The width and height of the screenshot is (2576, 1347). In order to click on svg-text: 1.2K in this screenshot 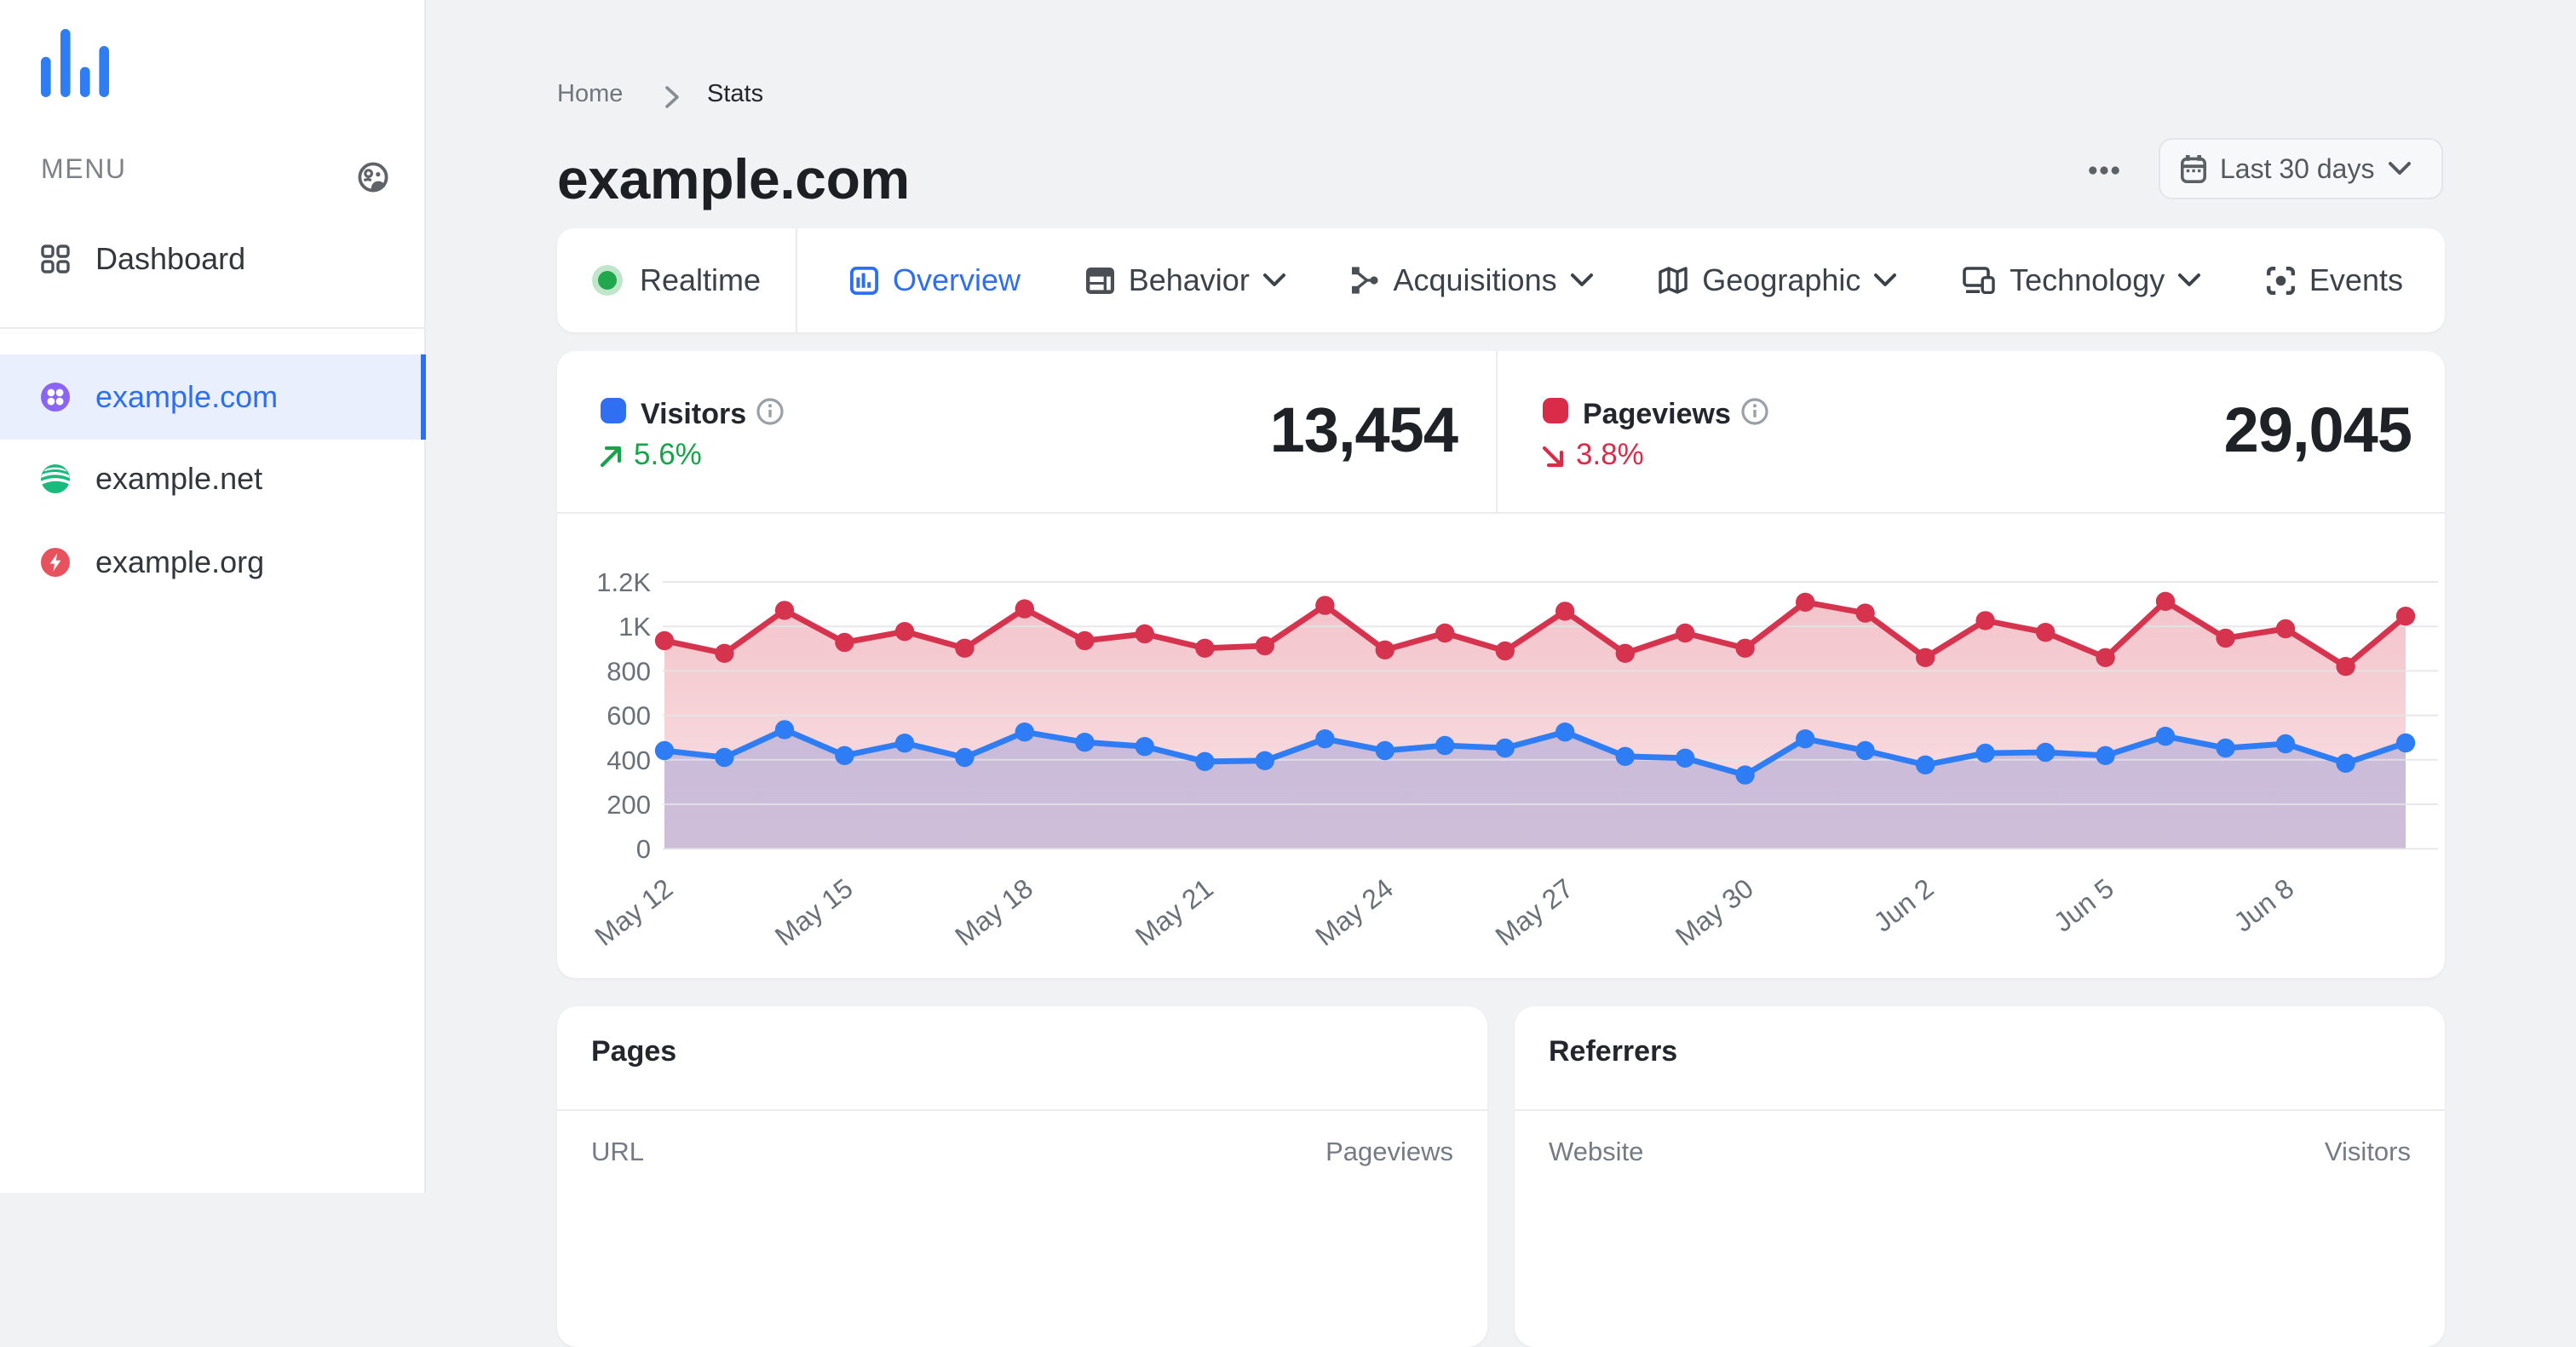, I will do `click(624, 582)`.